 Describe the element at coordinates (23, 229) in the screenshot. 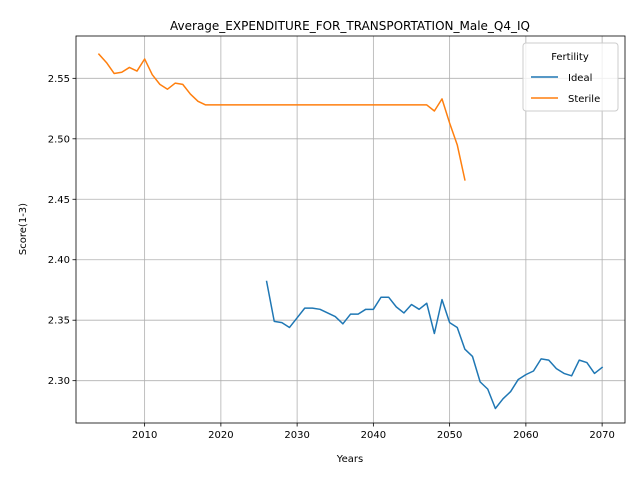

I see `y-axis-label: Score(1-3)` at that location.